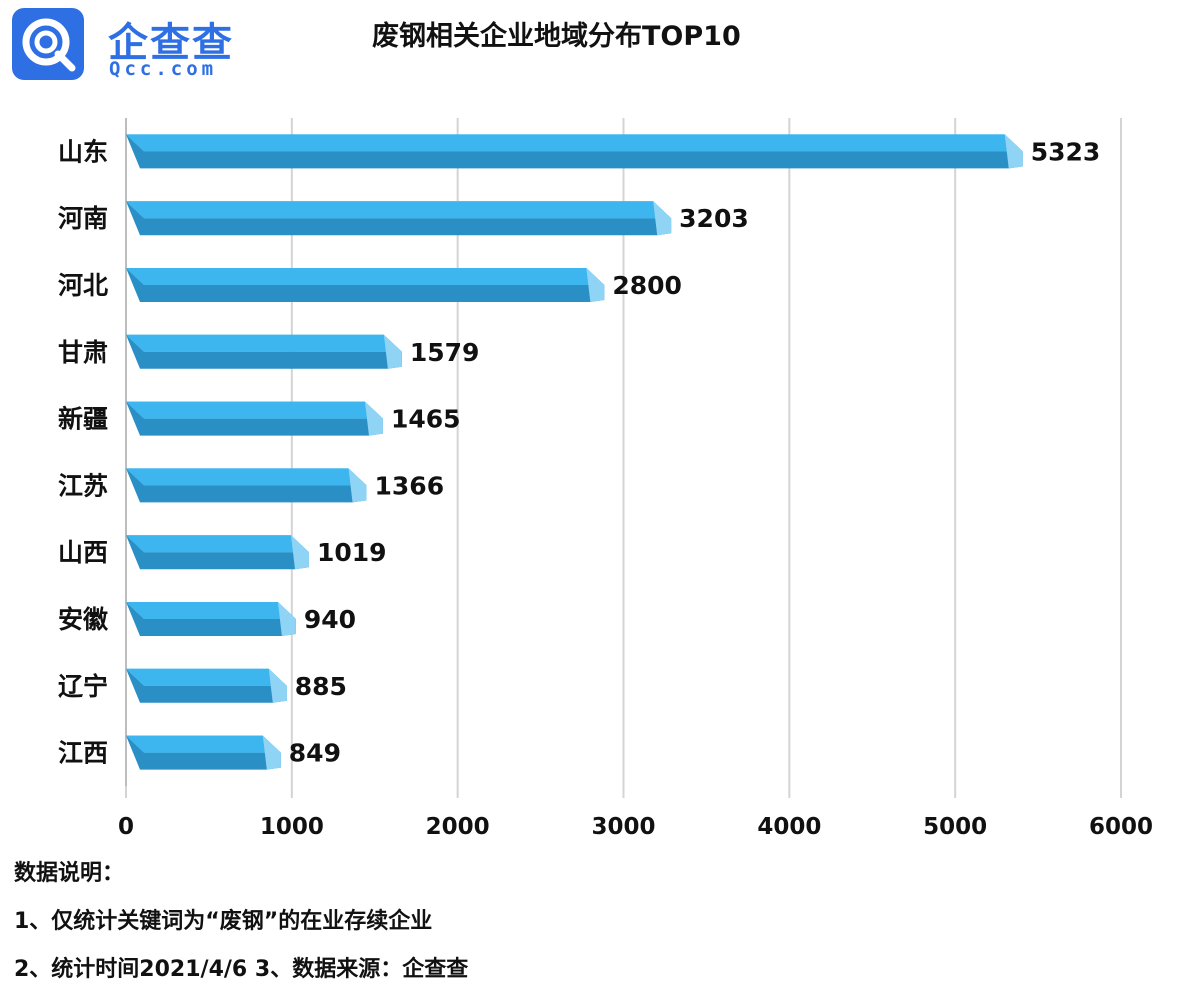 The width and height of the screenshot is (1200, 994). I want to click on logo: 企查查 Qcc.com, so click(127, 46).